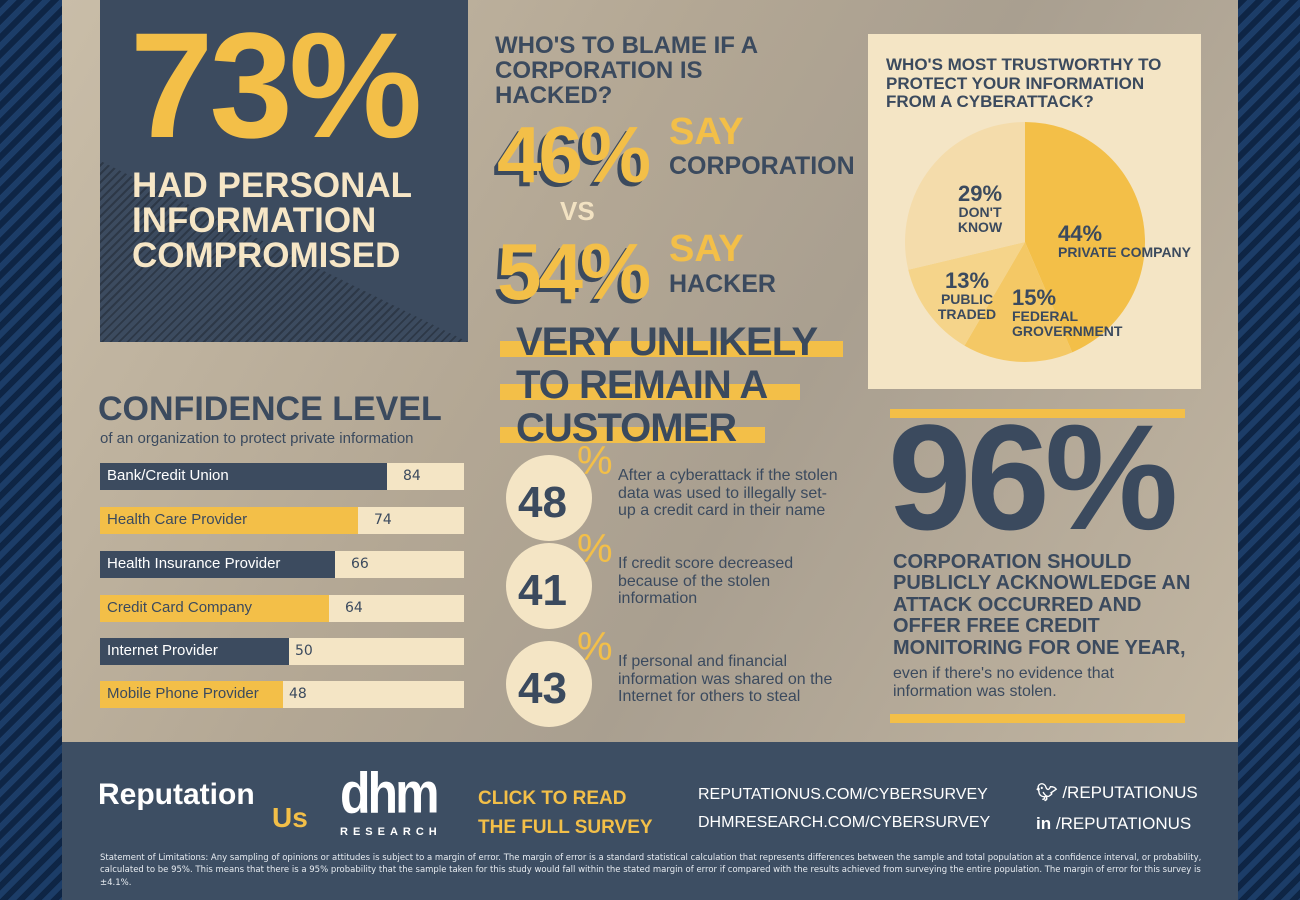  Describe the element at coordinates (574, 154) in the screenshot. I see `blame-corporation-pct: 46%` at that location.